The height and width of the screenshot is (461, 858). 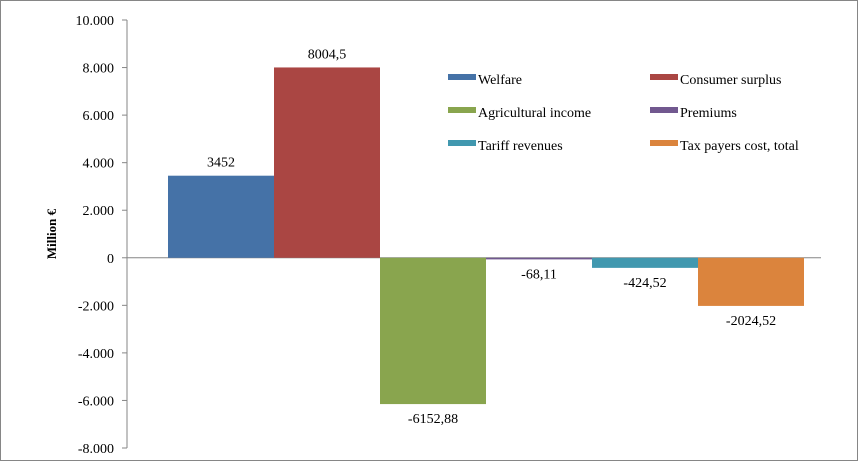 I want to click on y-tick-label: 8.000, so click(x=99, y=69).